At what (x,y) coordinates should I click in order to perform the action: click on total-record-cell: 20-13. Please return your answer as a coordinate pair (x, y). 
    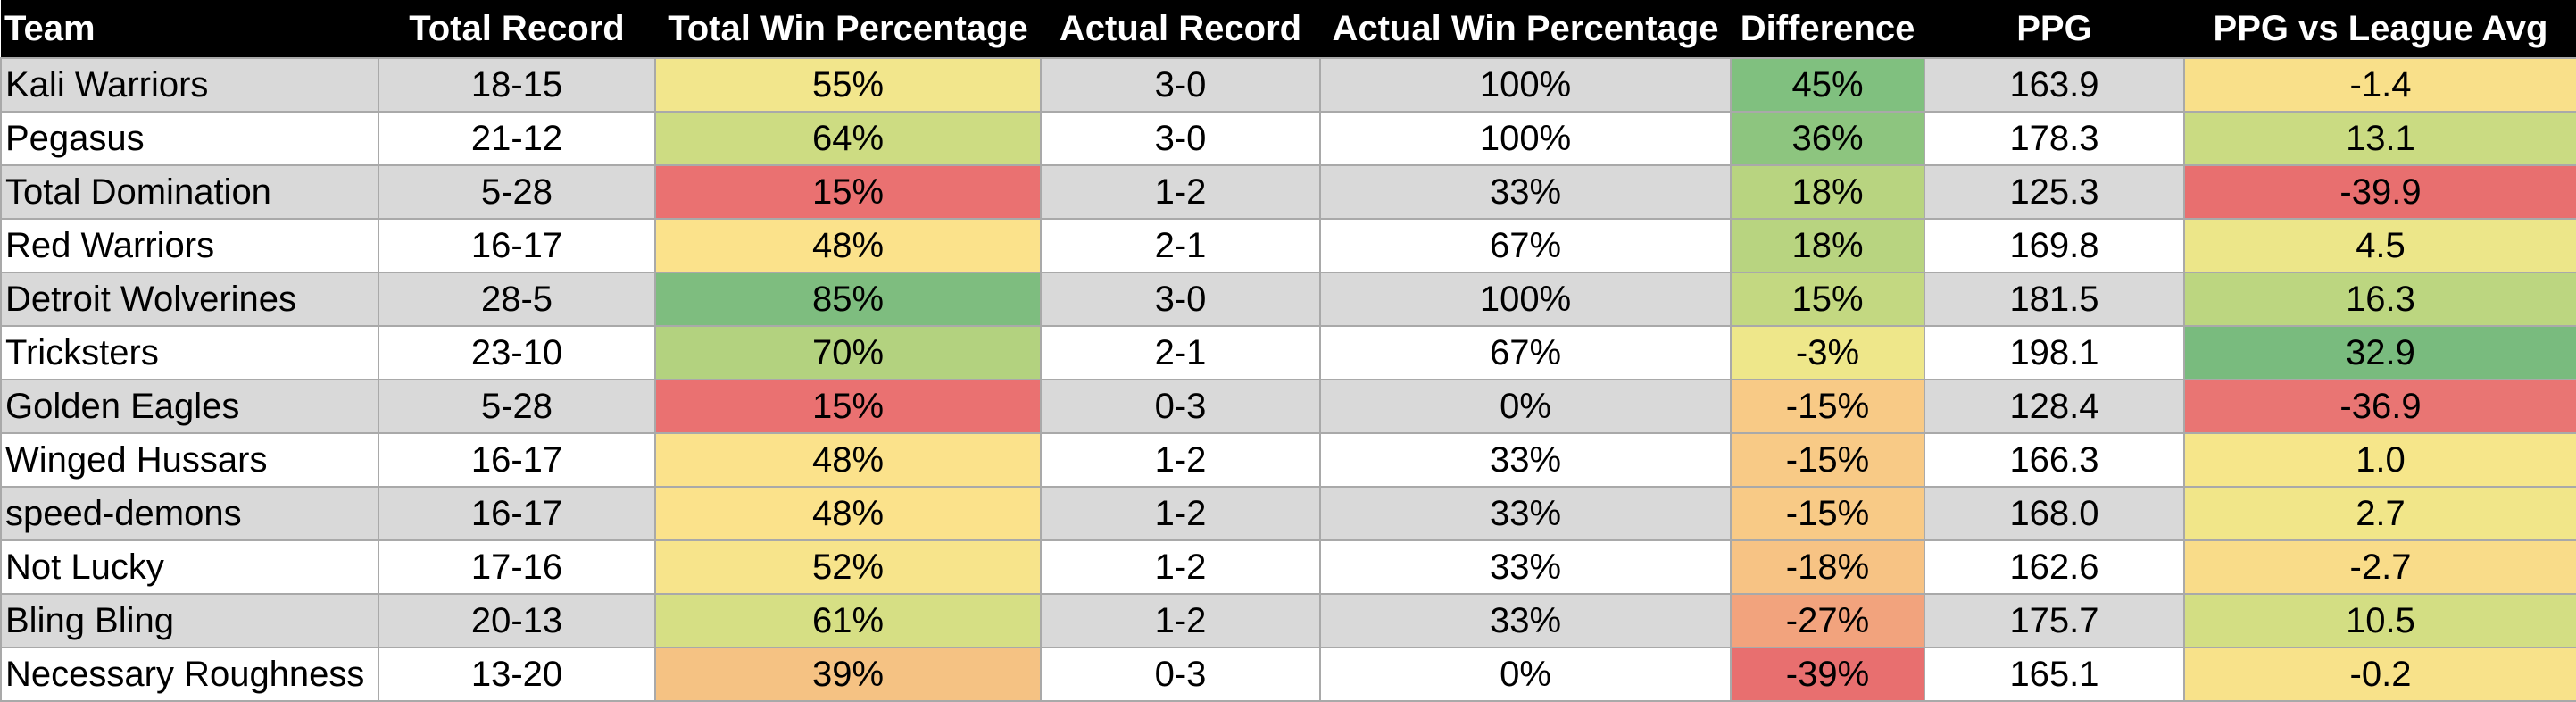
    Looking at the image, I should click on (517, 621).